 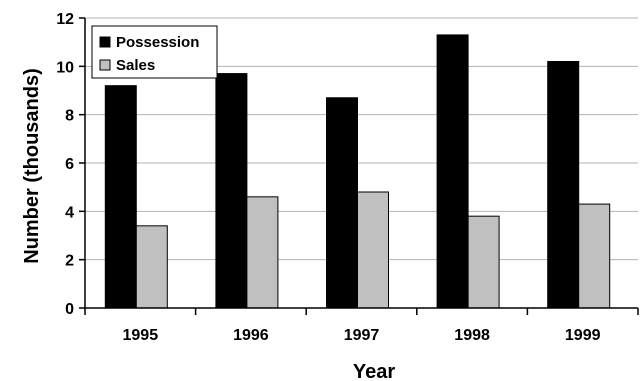 What do you see at coordinates (65, 67) in the screenshot?
I see `y-tick-label: 10` at bounding box center [65, 67].